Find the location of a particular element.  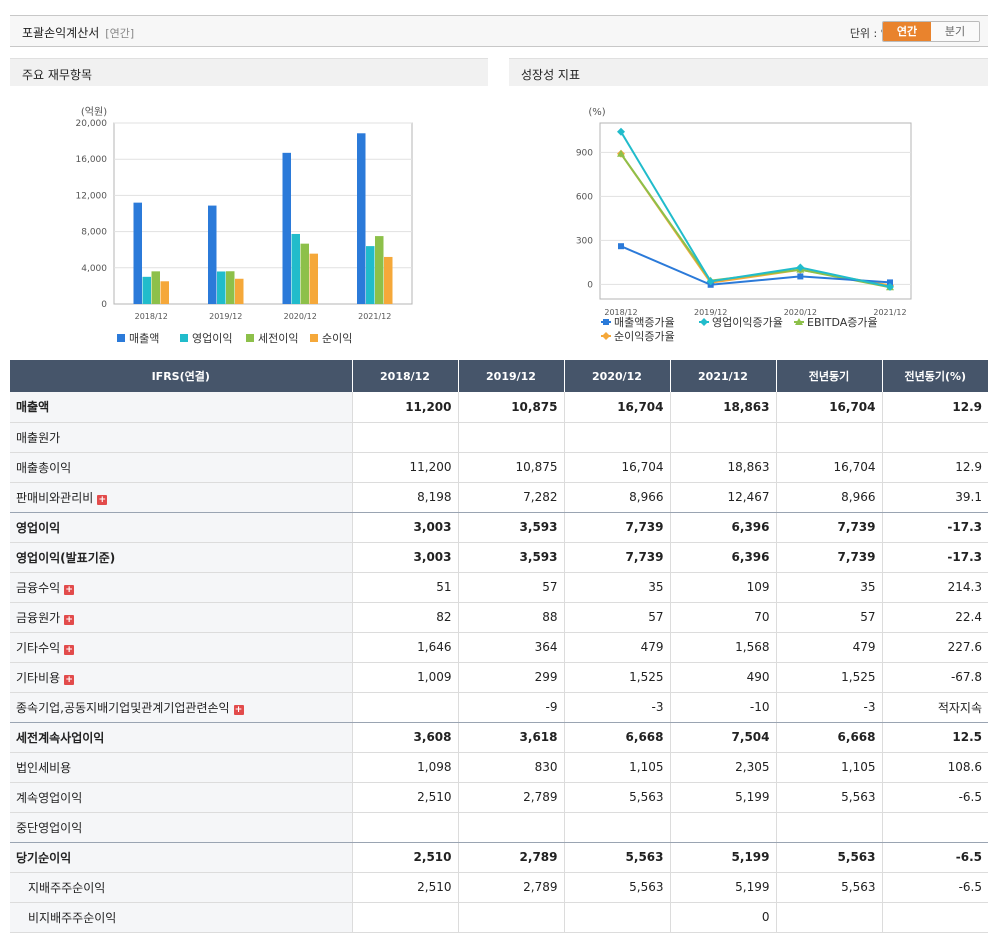

table-cell: 8,198 is located at coordinates (404, 497).